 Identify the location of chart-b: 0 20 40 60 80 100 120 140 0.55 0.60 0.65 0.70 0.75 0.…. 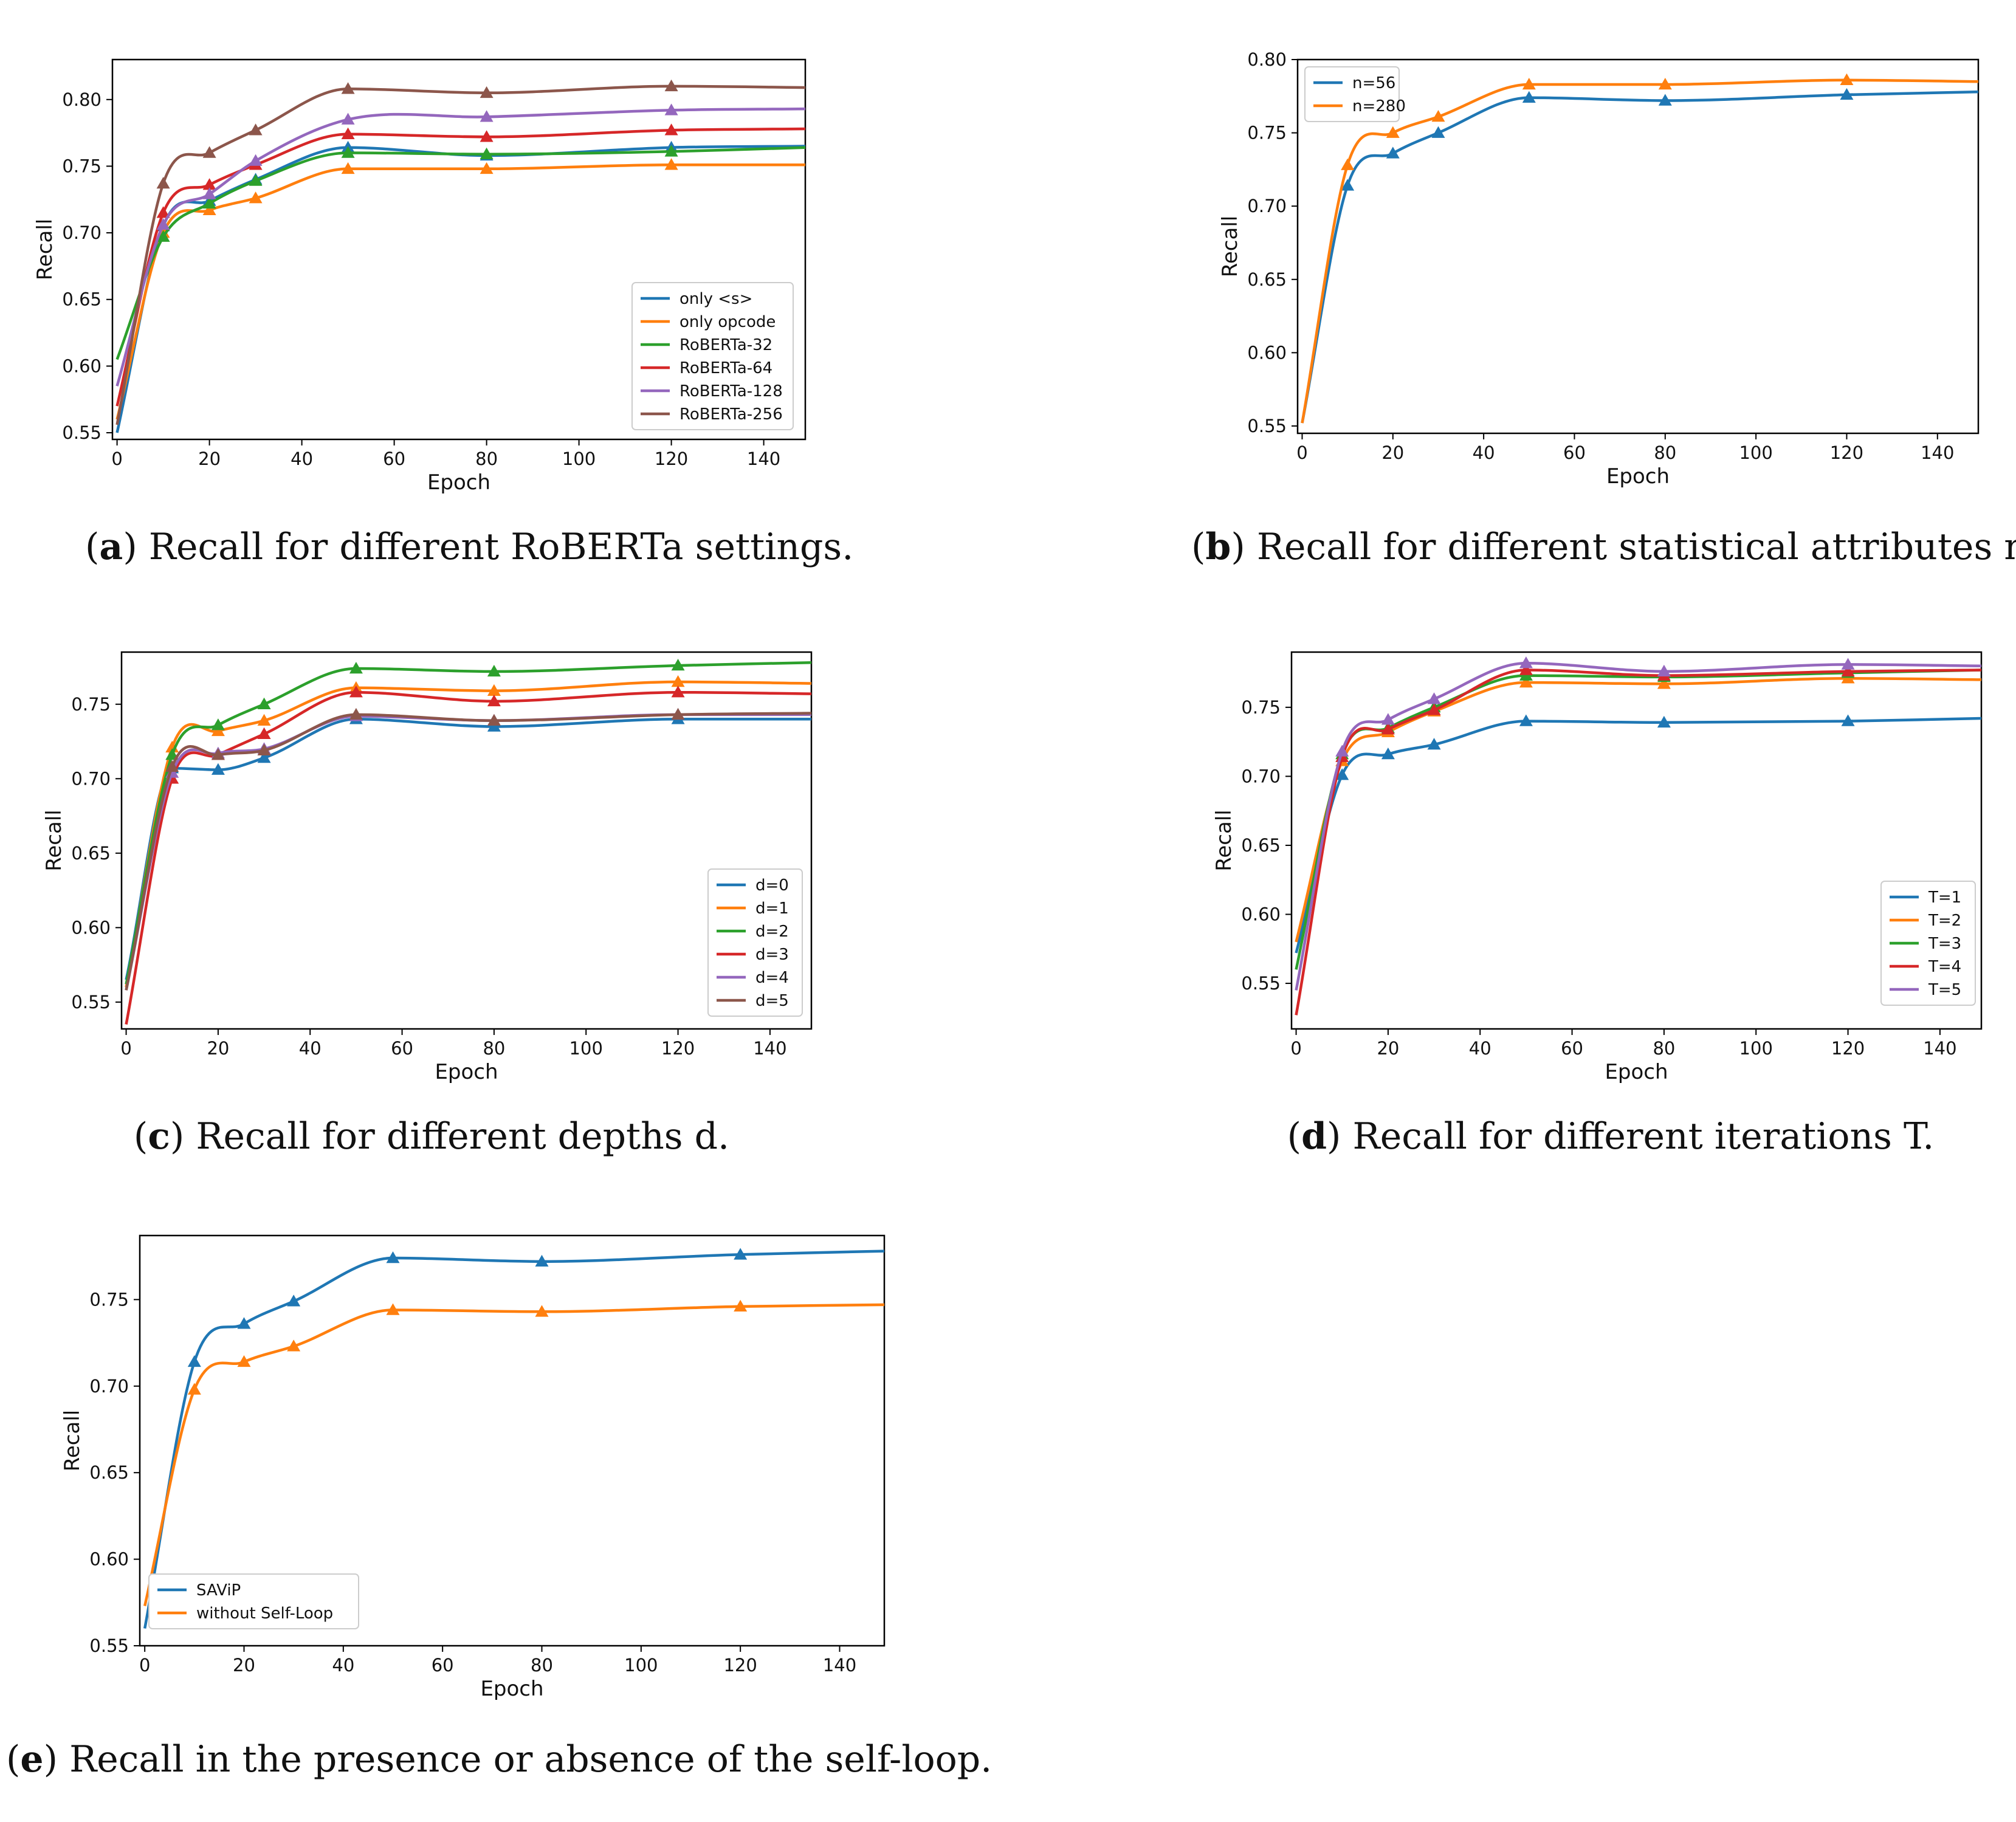
(1599, 269).